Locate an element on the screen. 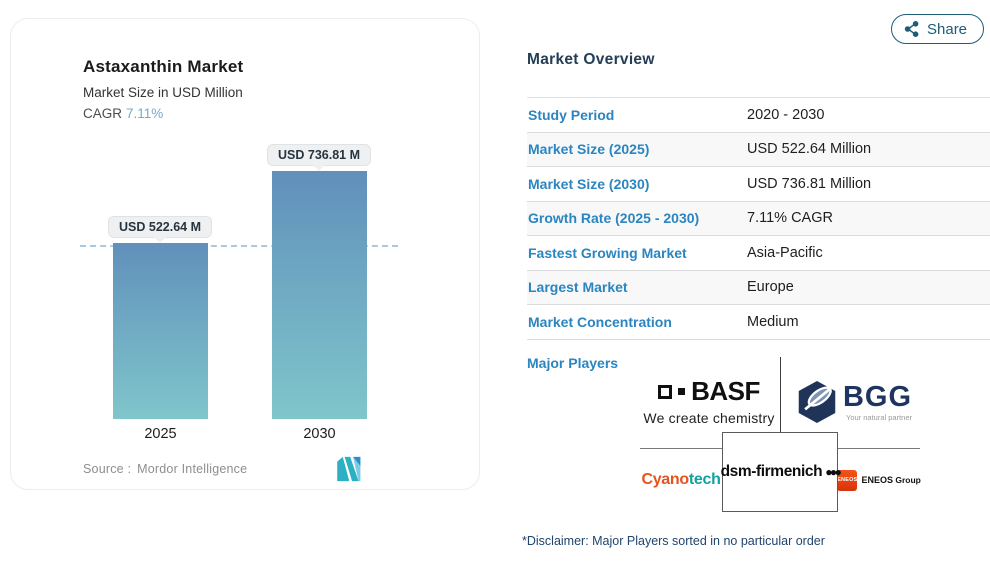 This screenshot has height=564, width=990. overview-row-label: Market Concentration is located at coordinates (600, 321).